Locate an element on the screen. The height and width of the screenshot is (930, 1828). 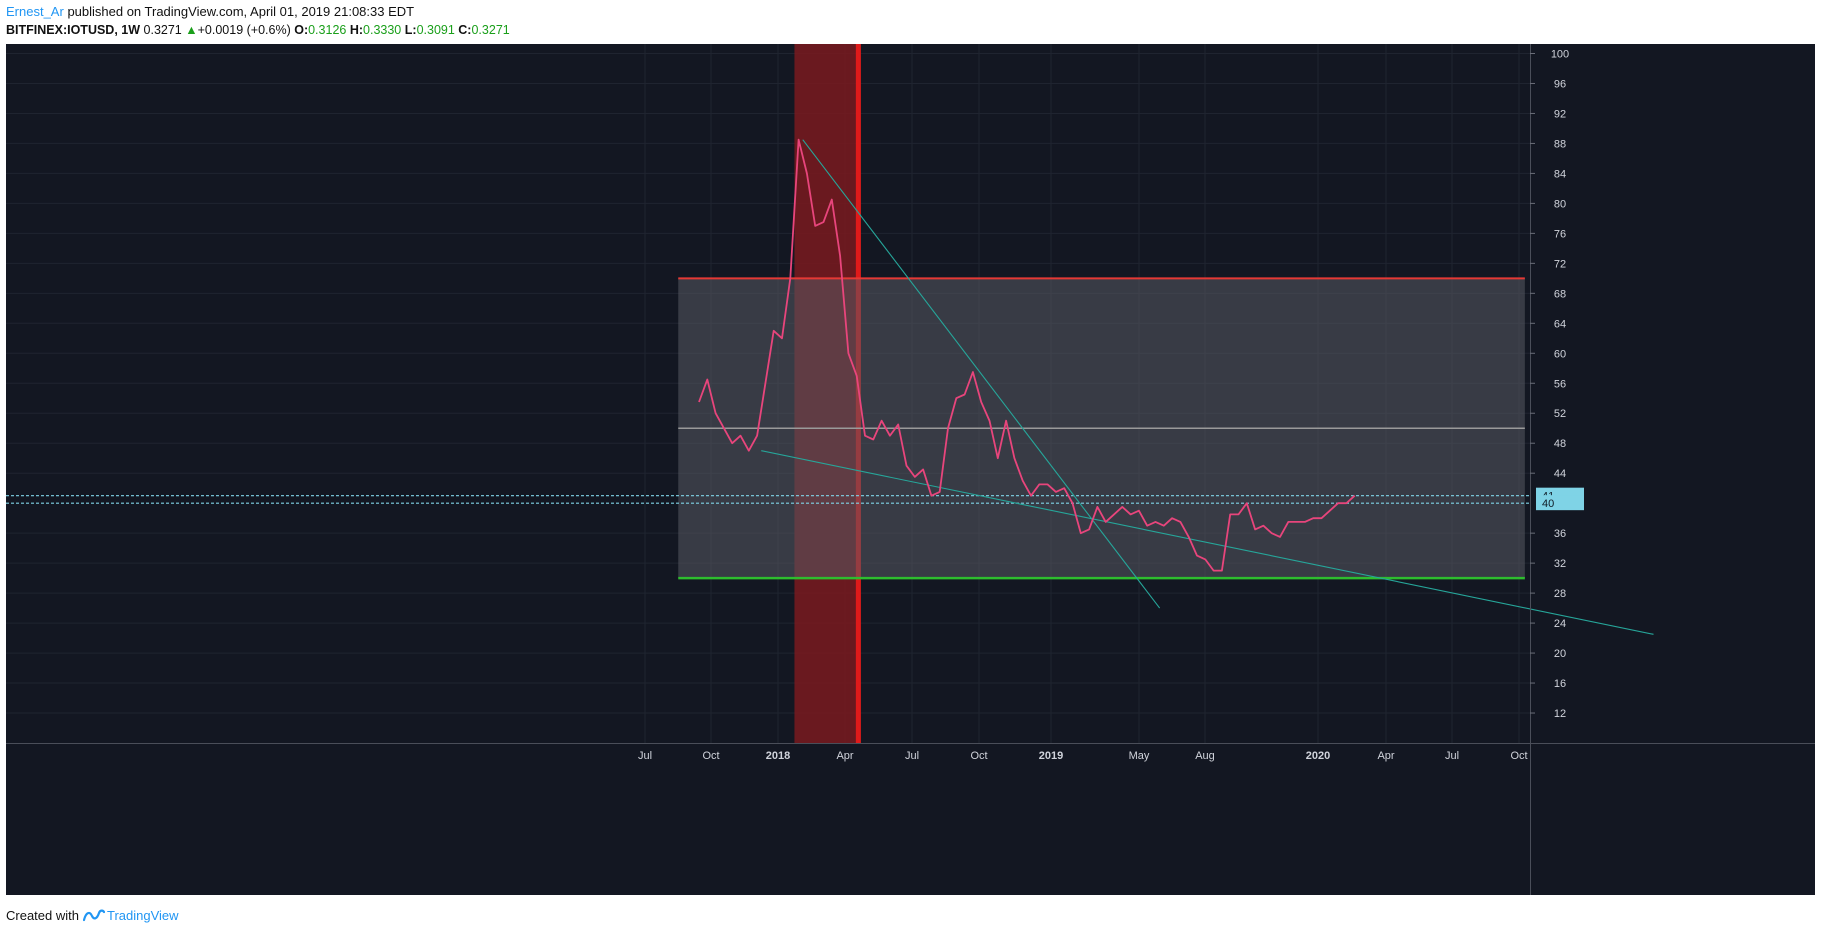
y-tick-label: 60 is located at coordinates (1560, 354).